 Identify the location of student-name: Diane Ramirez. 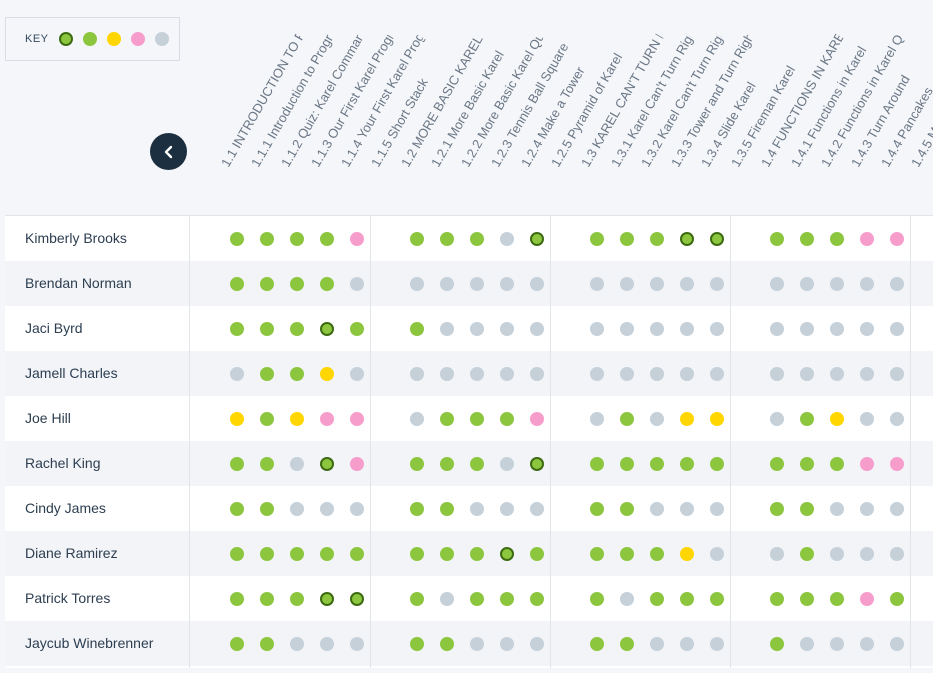
(71, 553).